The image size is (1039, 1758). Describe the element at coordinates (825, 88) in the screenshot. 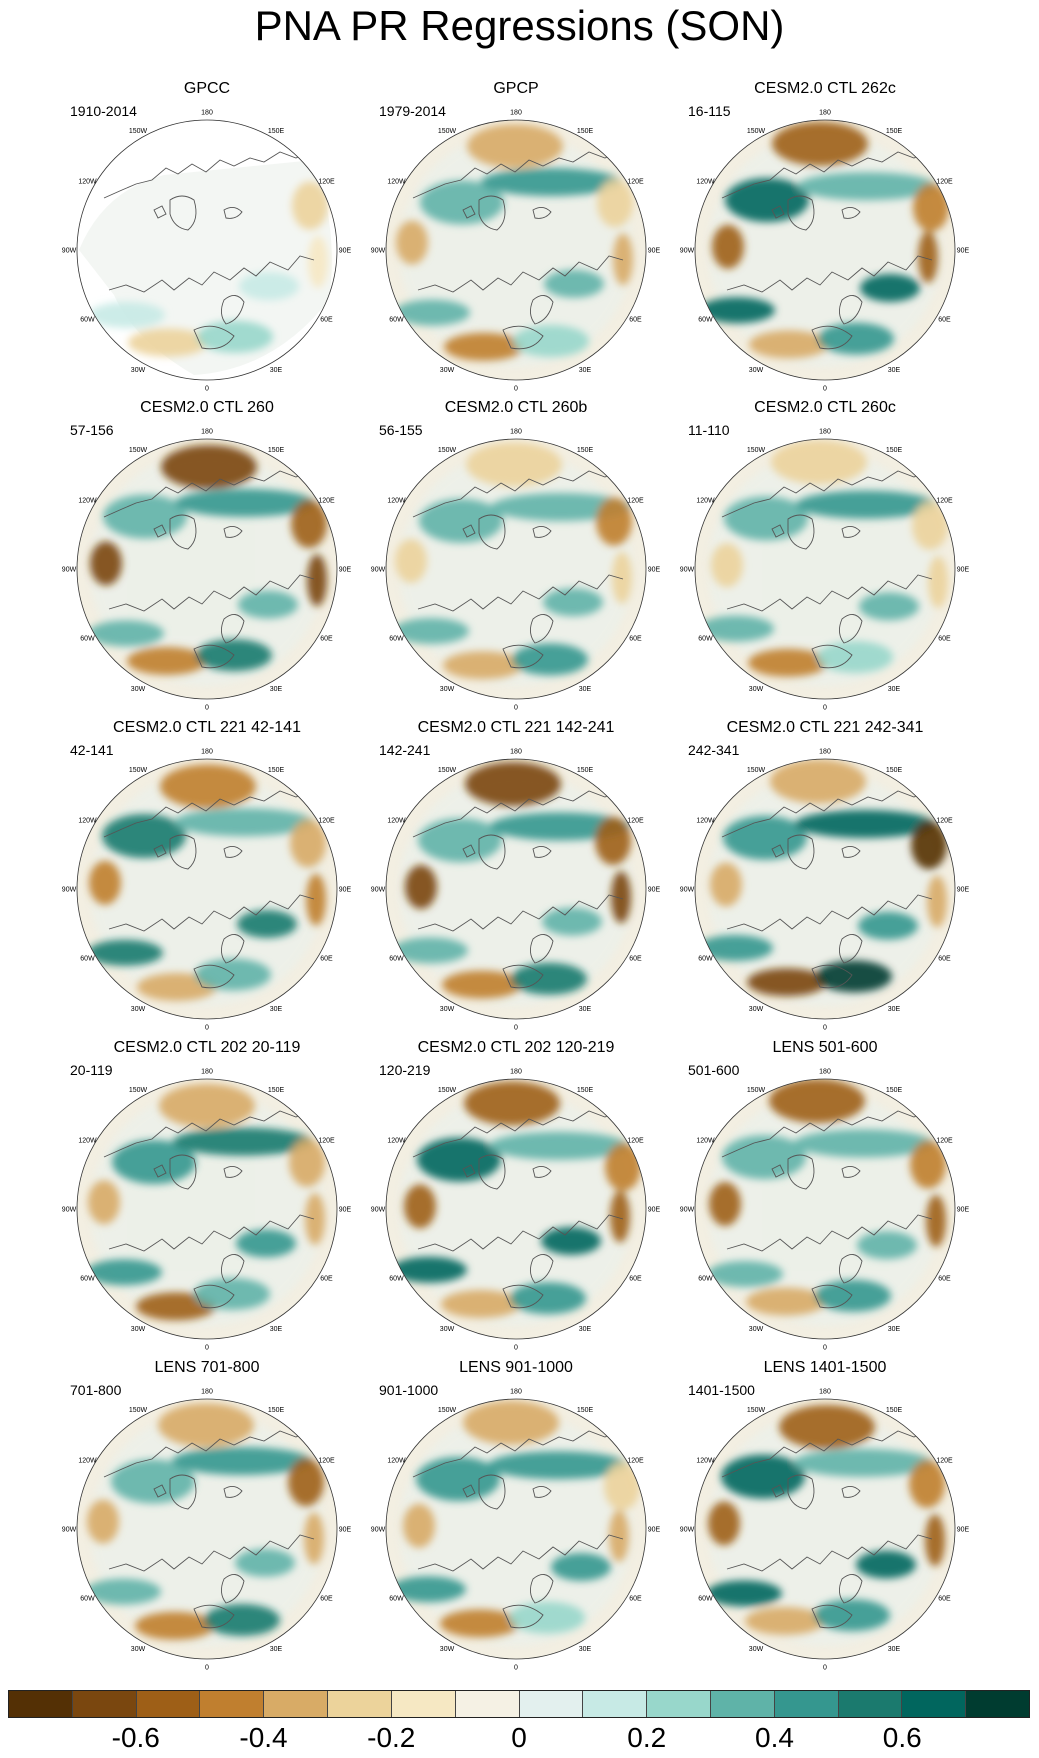

I see `panel-title: CESM2.0 CTL 262c` at that location.